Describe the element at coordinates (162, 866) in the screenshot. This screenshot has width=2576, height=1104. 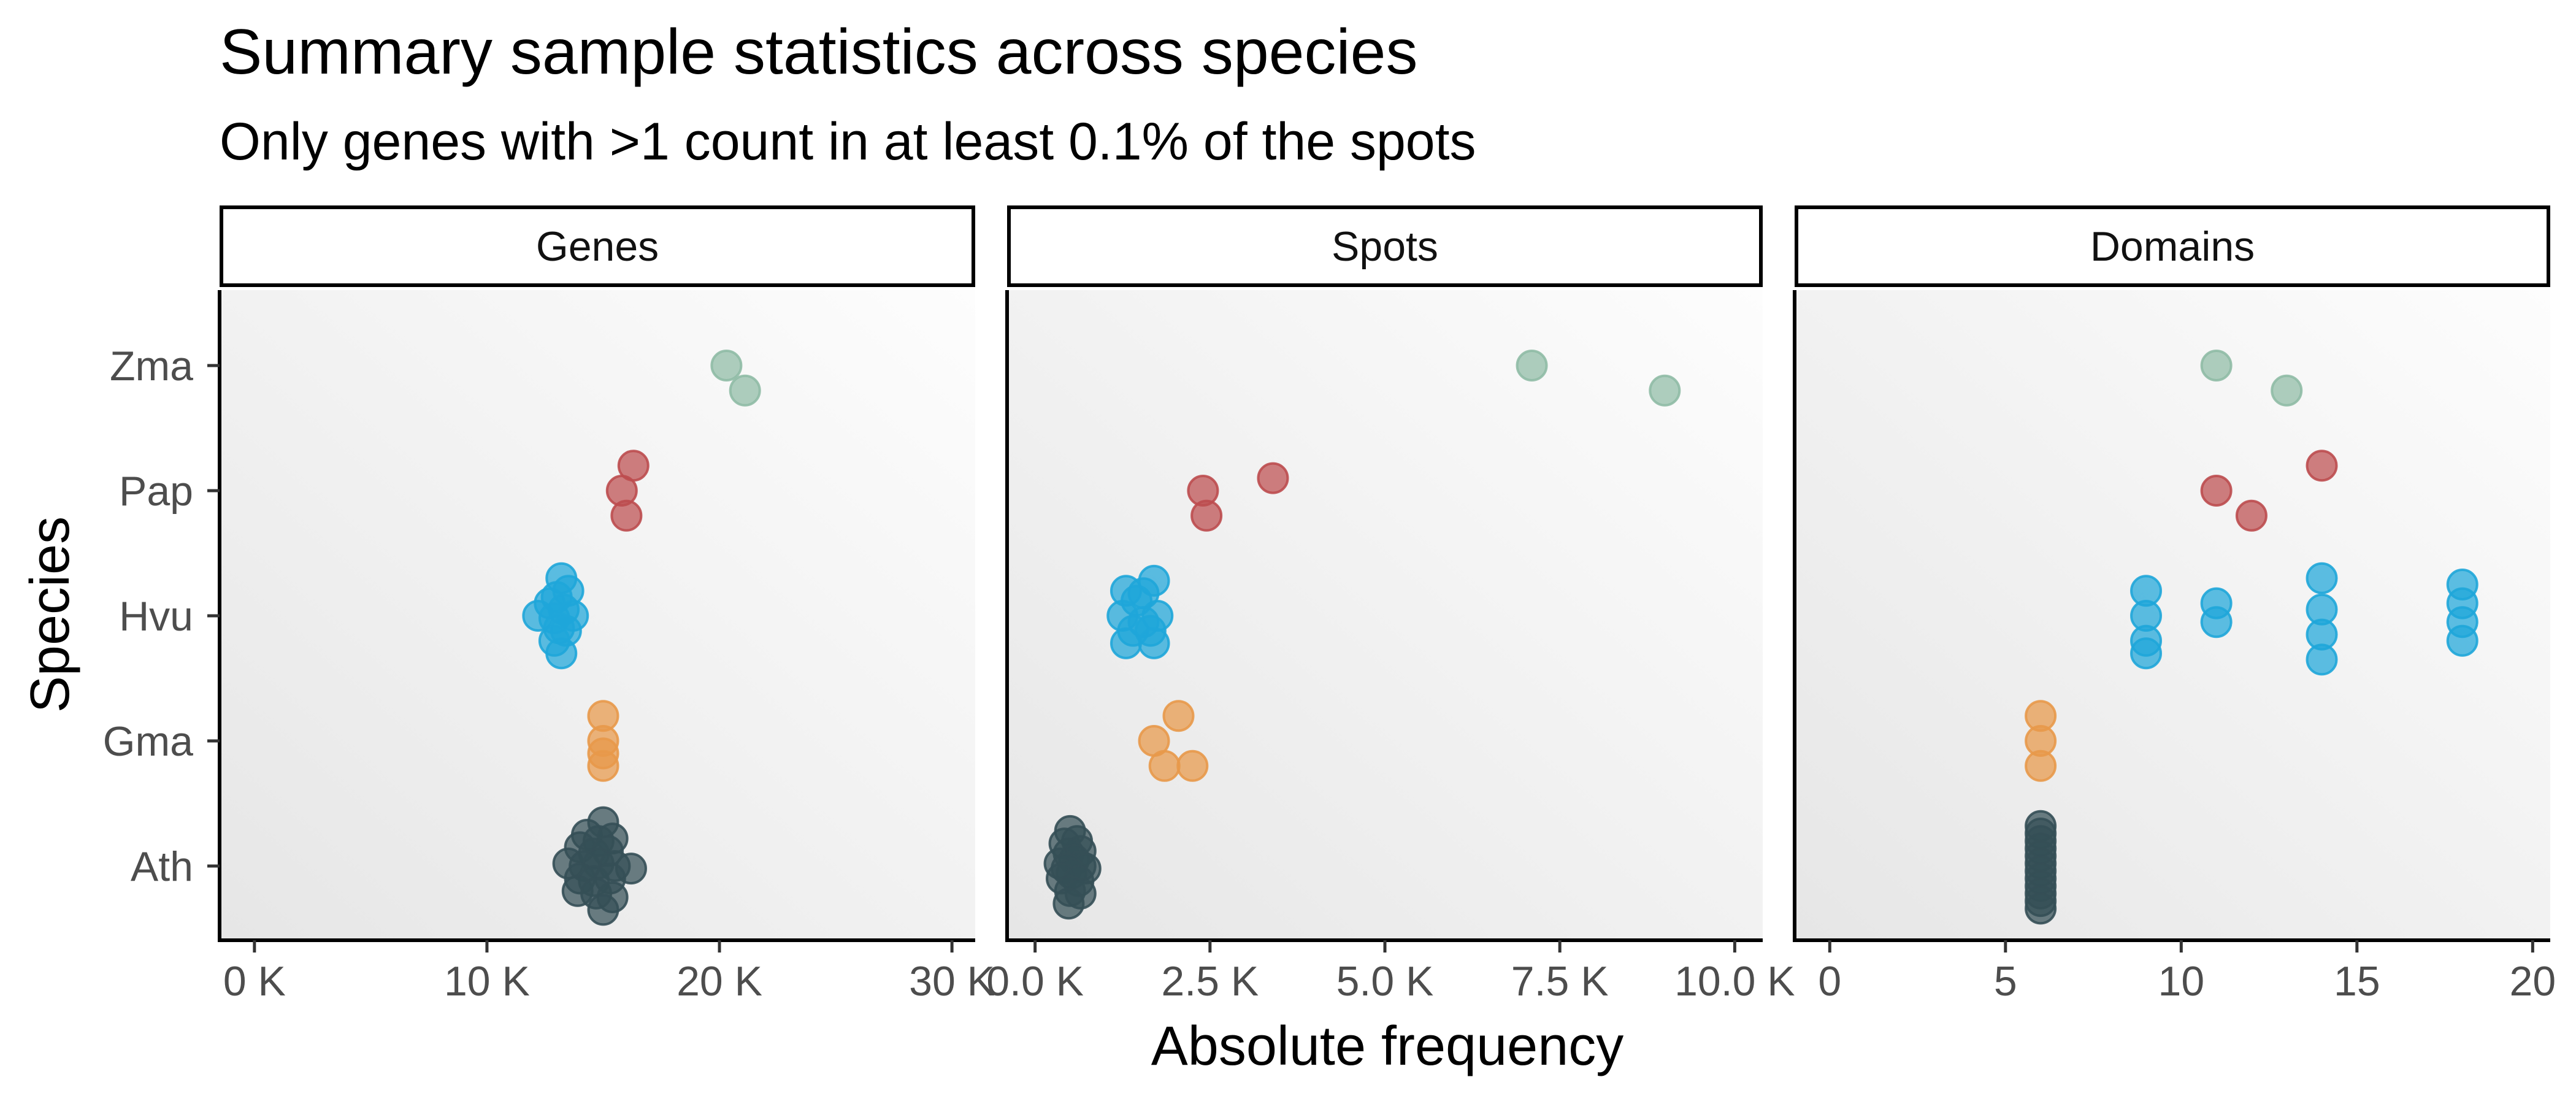
I see `y-tick-label-ath: Ath` at that location.